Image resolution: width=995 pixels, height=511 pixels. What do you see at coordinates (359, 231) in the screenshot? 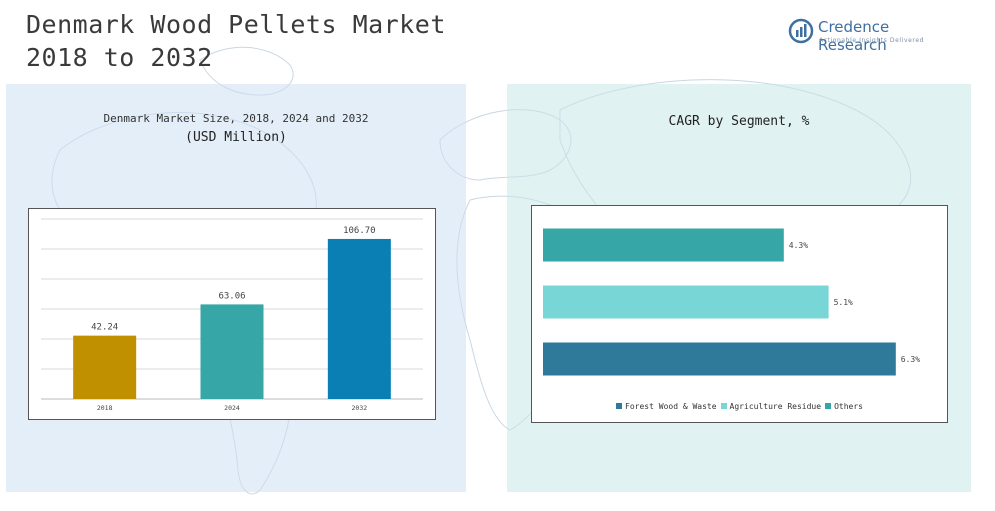
I see `data-label-2032: 106.70` at bounding box center [359, 231].